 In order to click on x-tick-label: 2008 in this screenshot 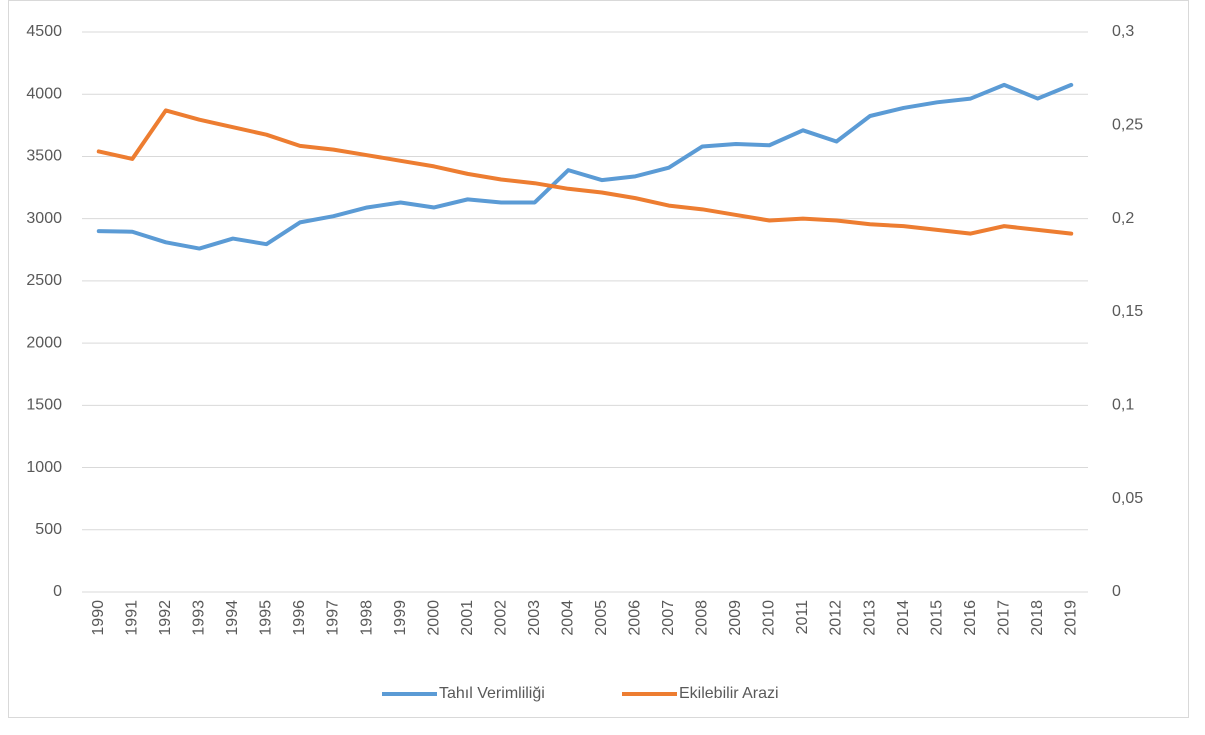, I will do `click(702, 618)`.